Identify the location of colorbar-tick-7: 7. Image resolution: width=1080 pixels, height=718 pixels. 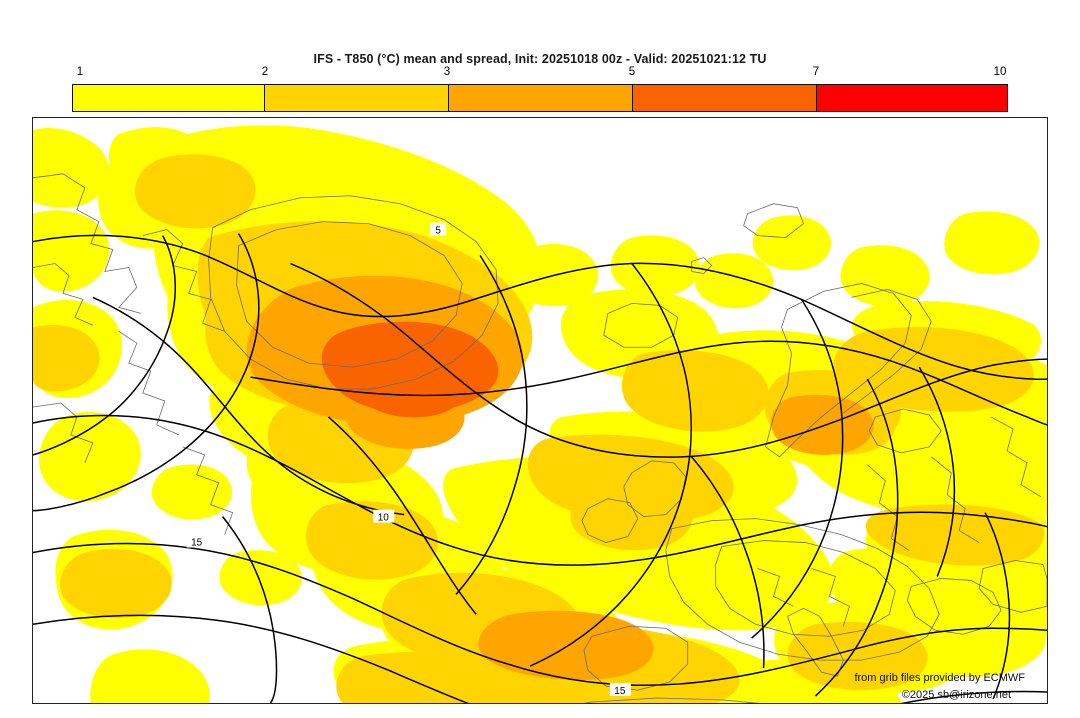
(816, 72).